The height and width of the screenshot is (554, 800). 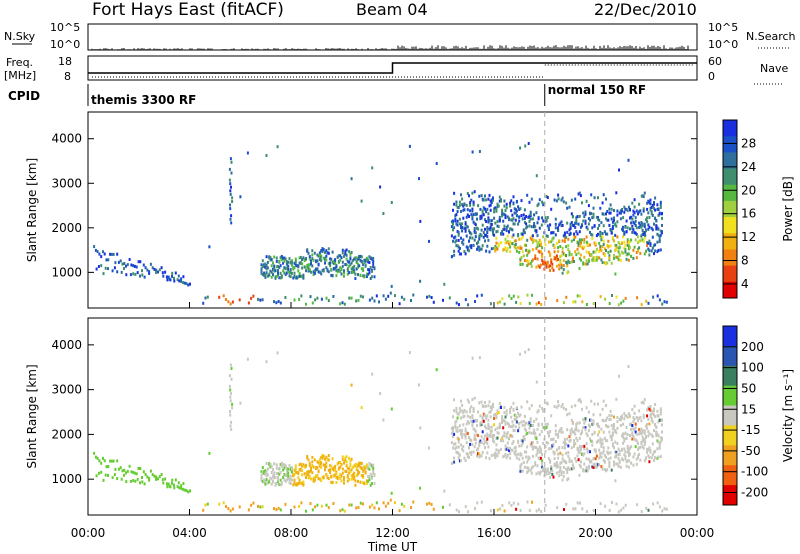 I want to click on date-title: 22/Dec/2010, so click(x=645, y=9).